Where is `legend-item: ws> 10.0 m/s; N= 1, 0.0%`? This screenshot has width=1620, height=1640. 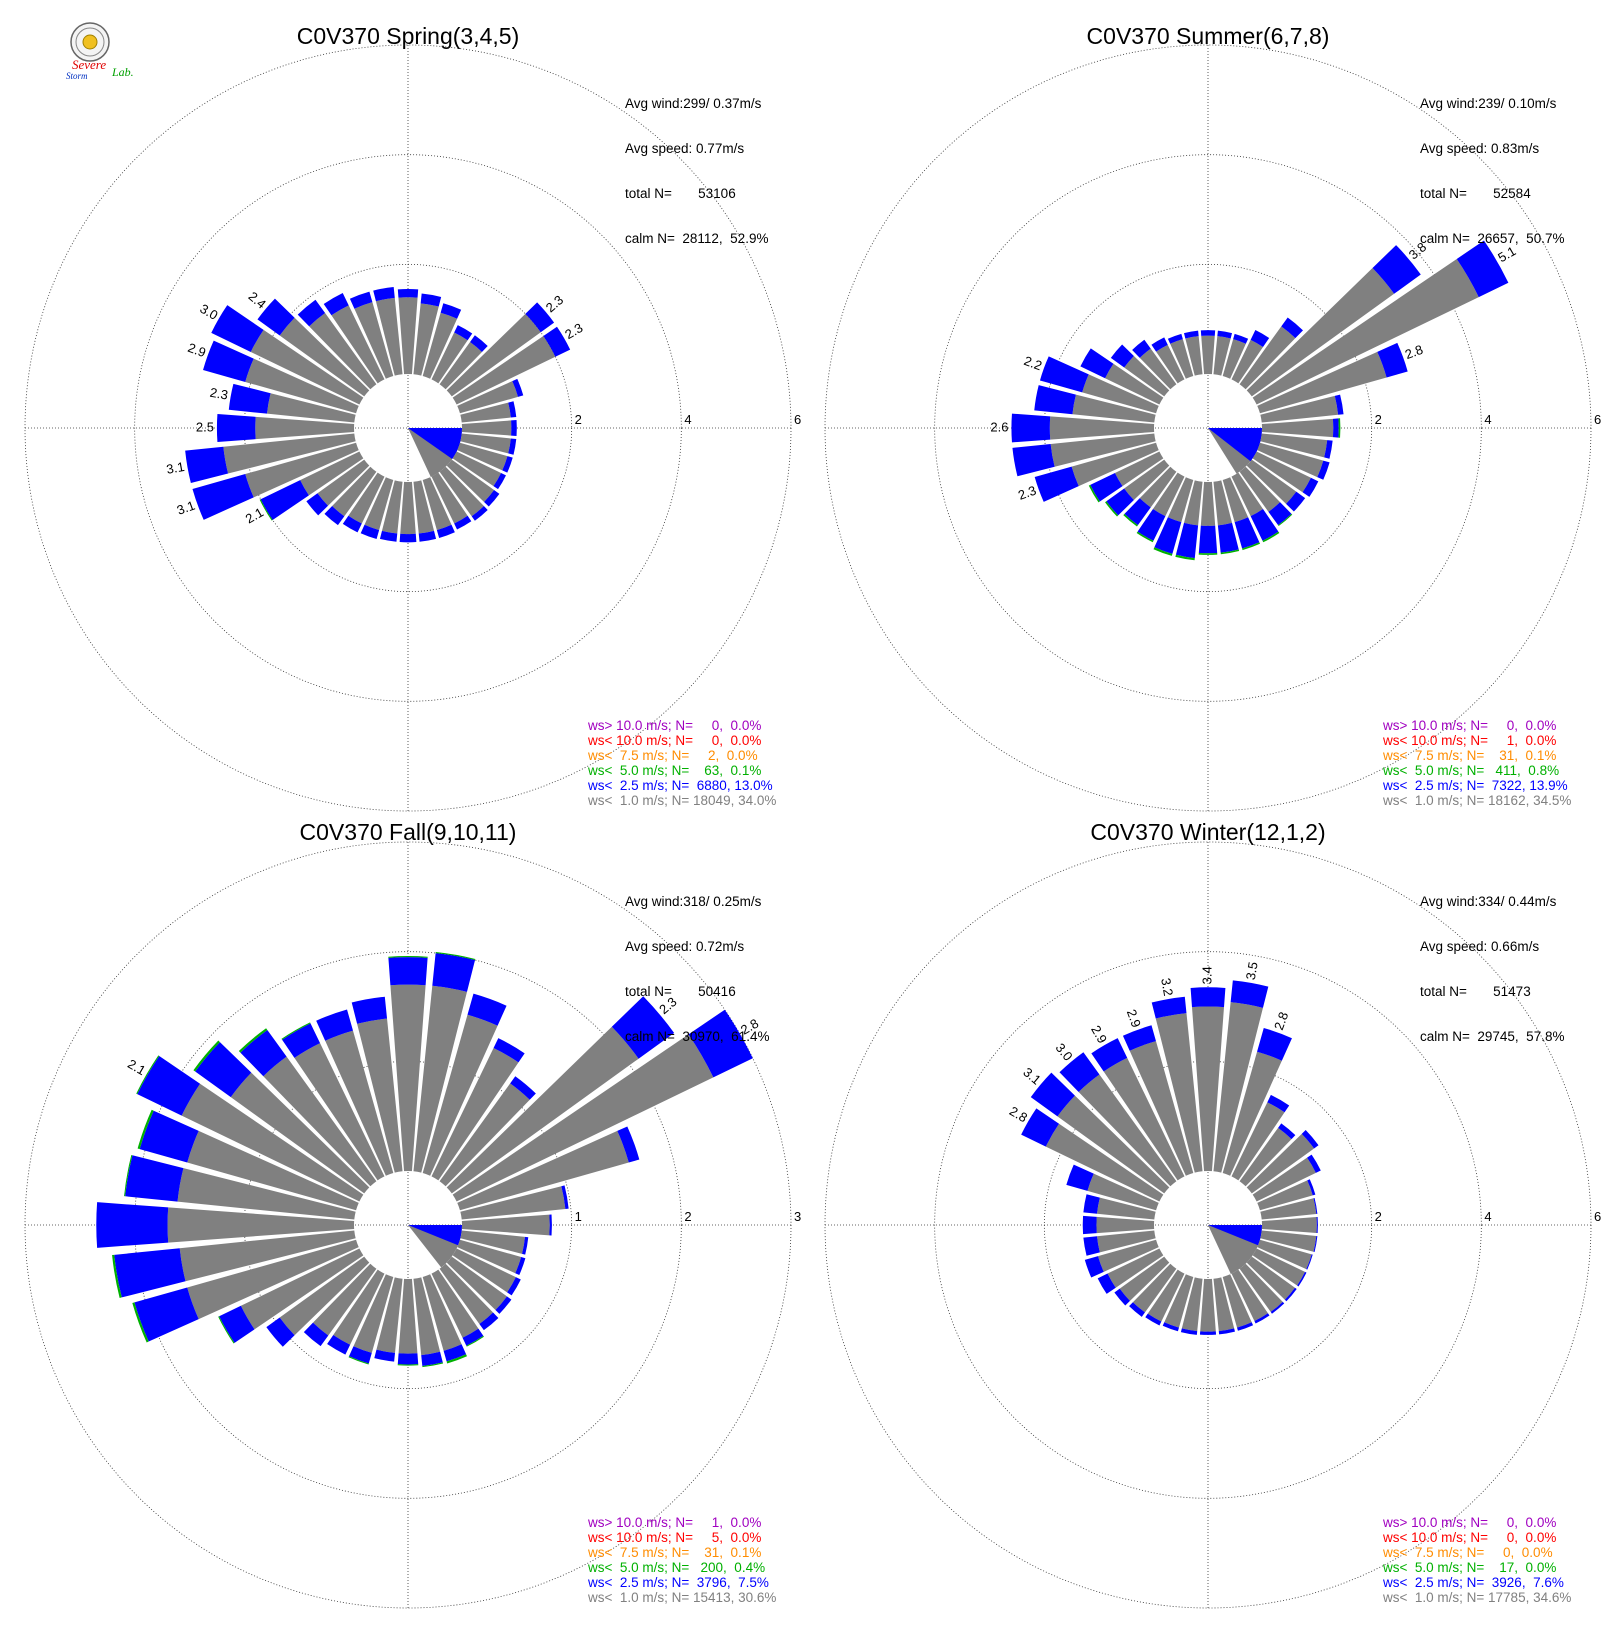
legend-item: ws> 10.0 m/s; N= 1, 0.0% is located at coordinates (675, 1522).